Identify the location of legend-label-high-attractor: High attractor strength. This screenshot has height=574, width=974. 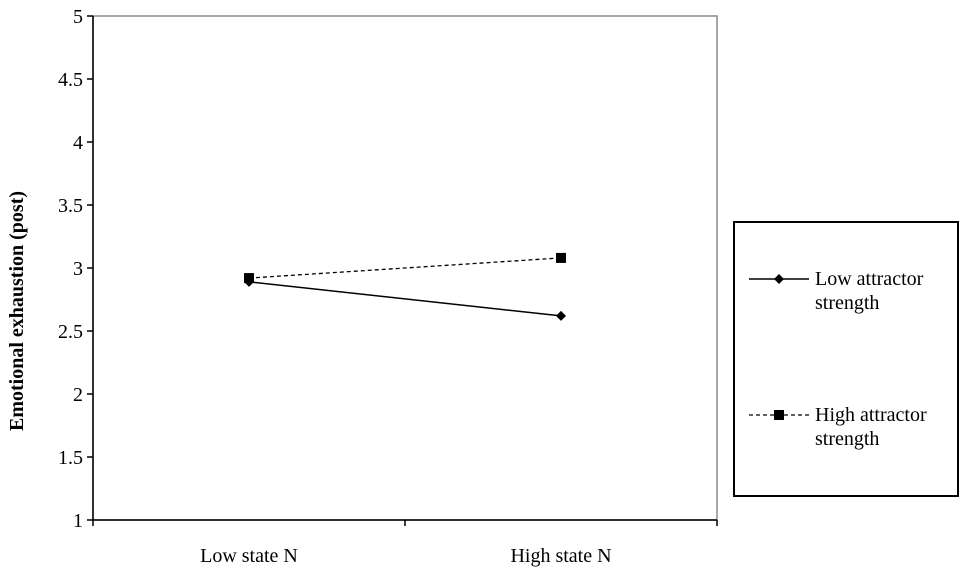
(885, 427).